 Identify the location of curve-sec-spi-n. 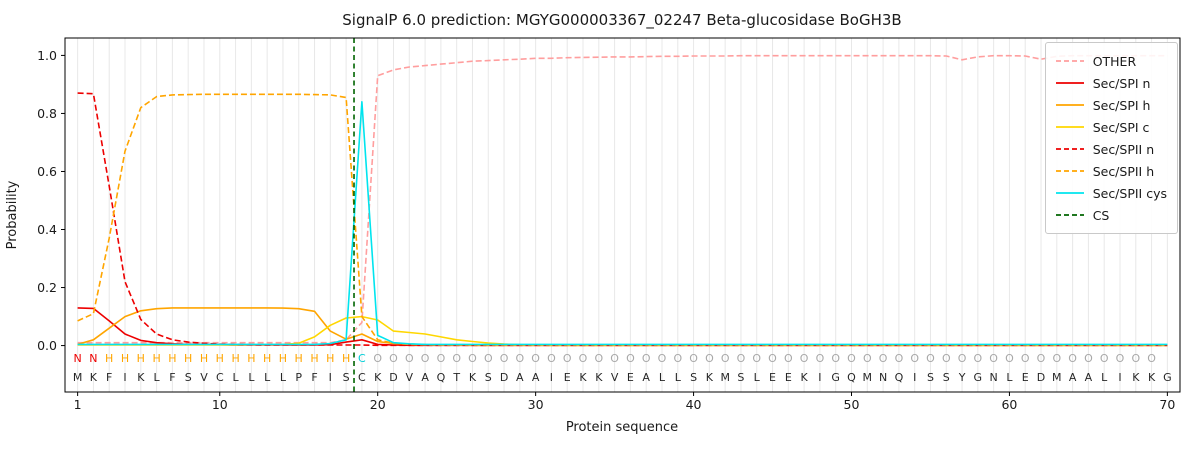
(622, 327).